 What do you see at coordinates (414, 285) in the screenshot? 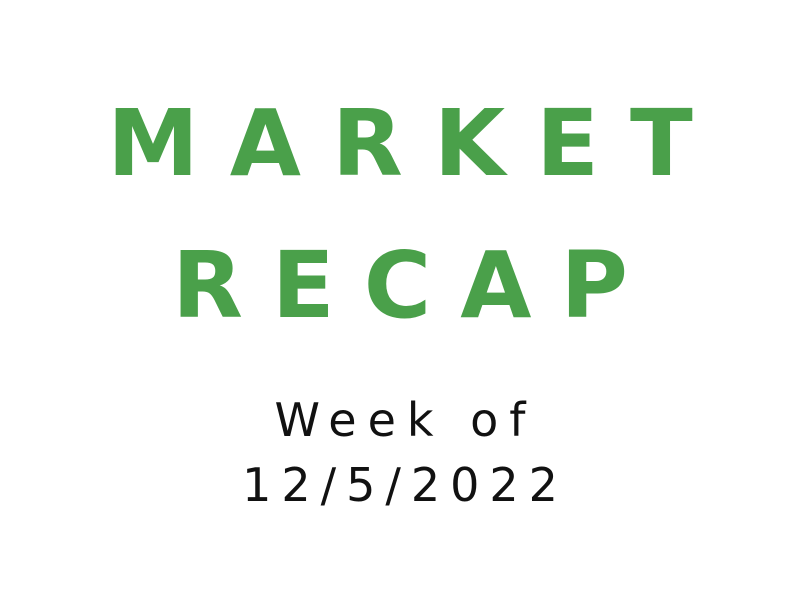
I see `title-recap: RECAP` at bounding box center [414, 285].